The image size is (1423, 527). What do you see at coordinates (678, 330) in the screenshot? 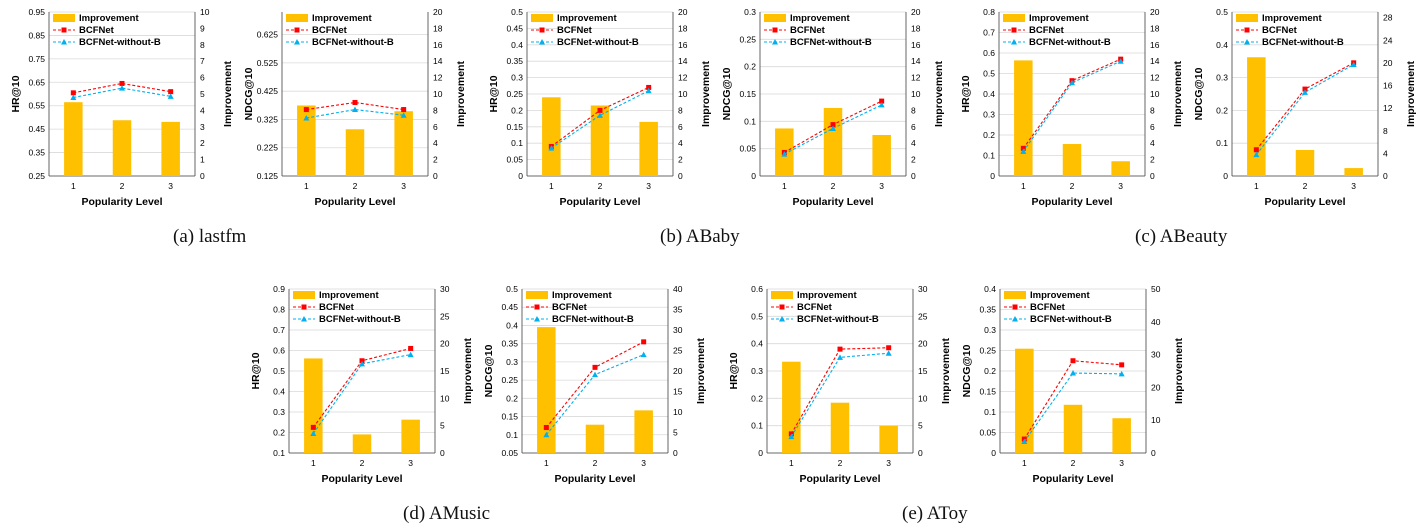
I see `y2-tick-label: 30` at bounding box center [678, 330].